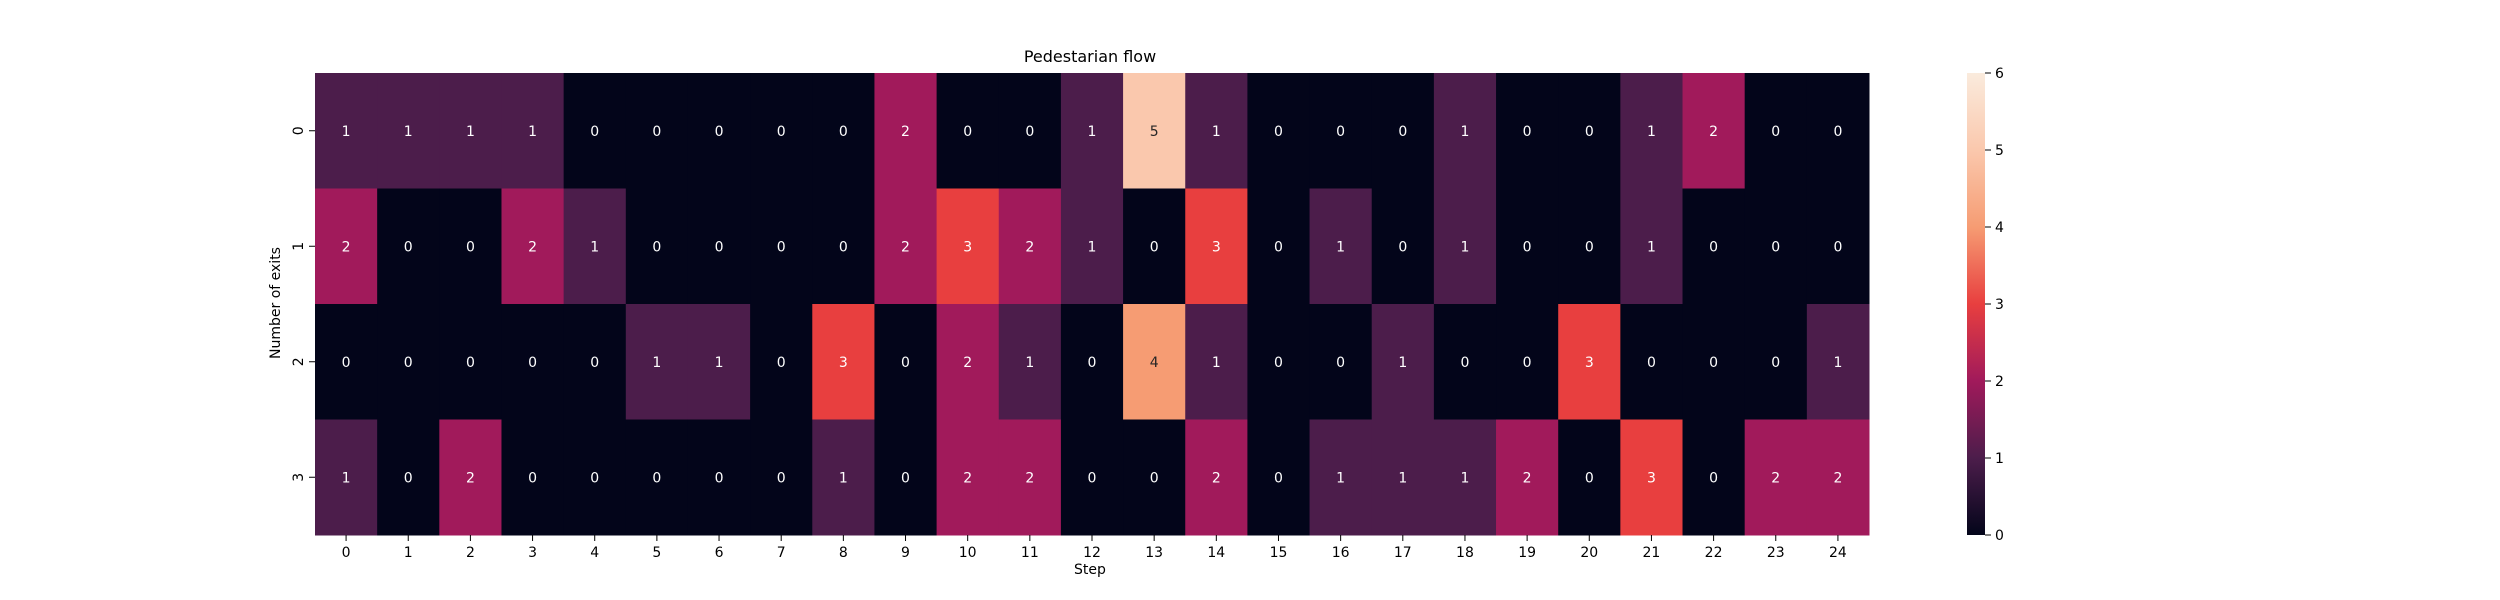  Describe the element at coordinates (303, 304) in the screenshot. I see `y-axis-ticks: 0 1 2 3` at that location.